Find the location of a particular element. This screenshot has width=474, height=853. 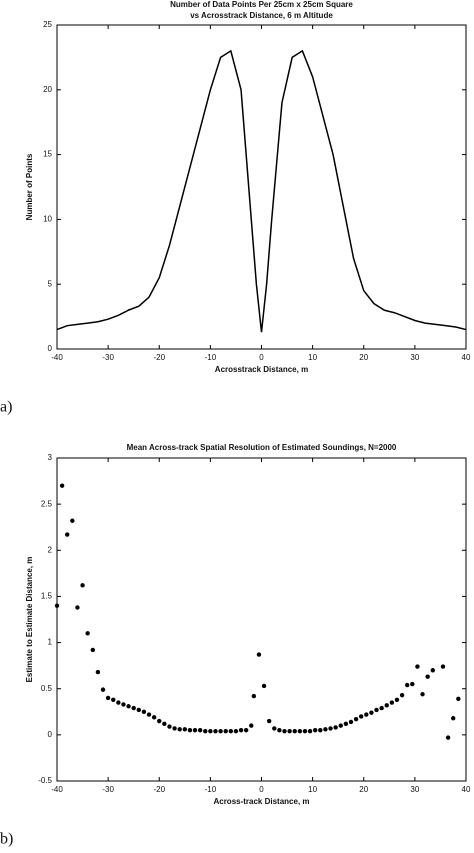

y-tick-label: -0.5 is located at coordinates (45, 780).